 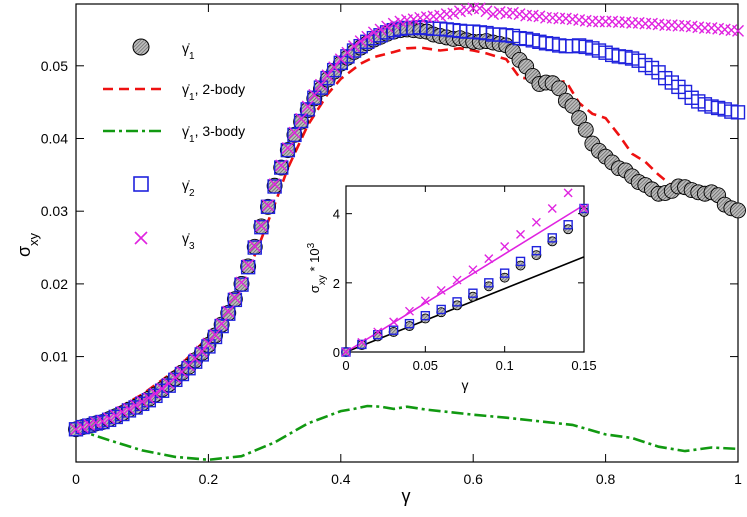 What do you see at coordinates (164, 187) in the screenshot?
I see `legend-entry-gamma2: γ̇2` at bounding box center [164, 187].